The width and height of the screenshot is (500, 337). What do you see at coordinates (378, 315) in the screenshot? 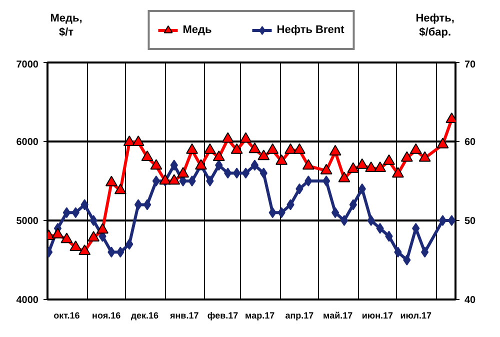
I see `x-tick-label: июн.17` at bounding box center [378, 315].